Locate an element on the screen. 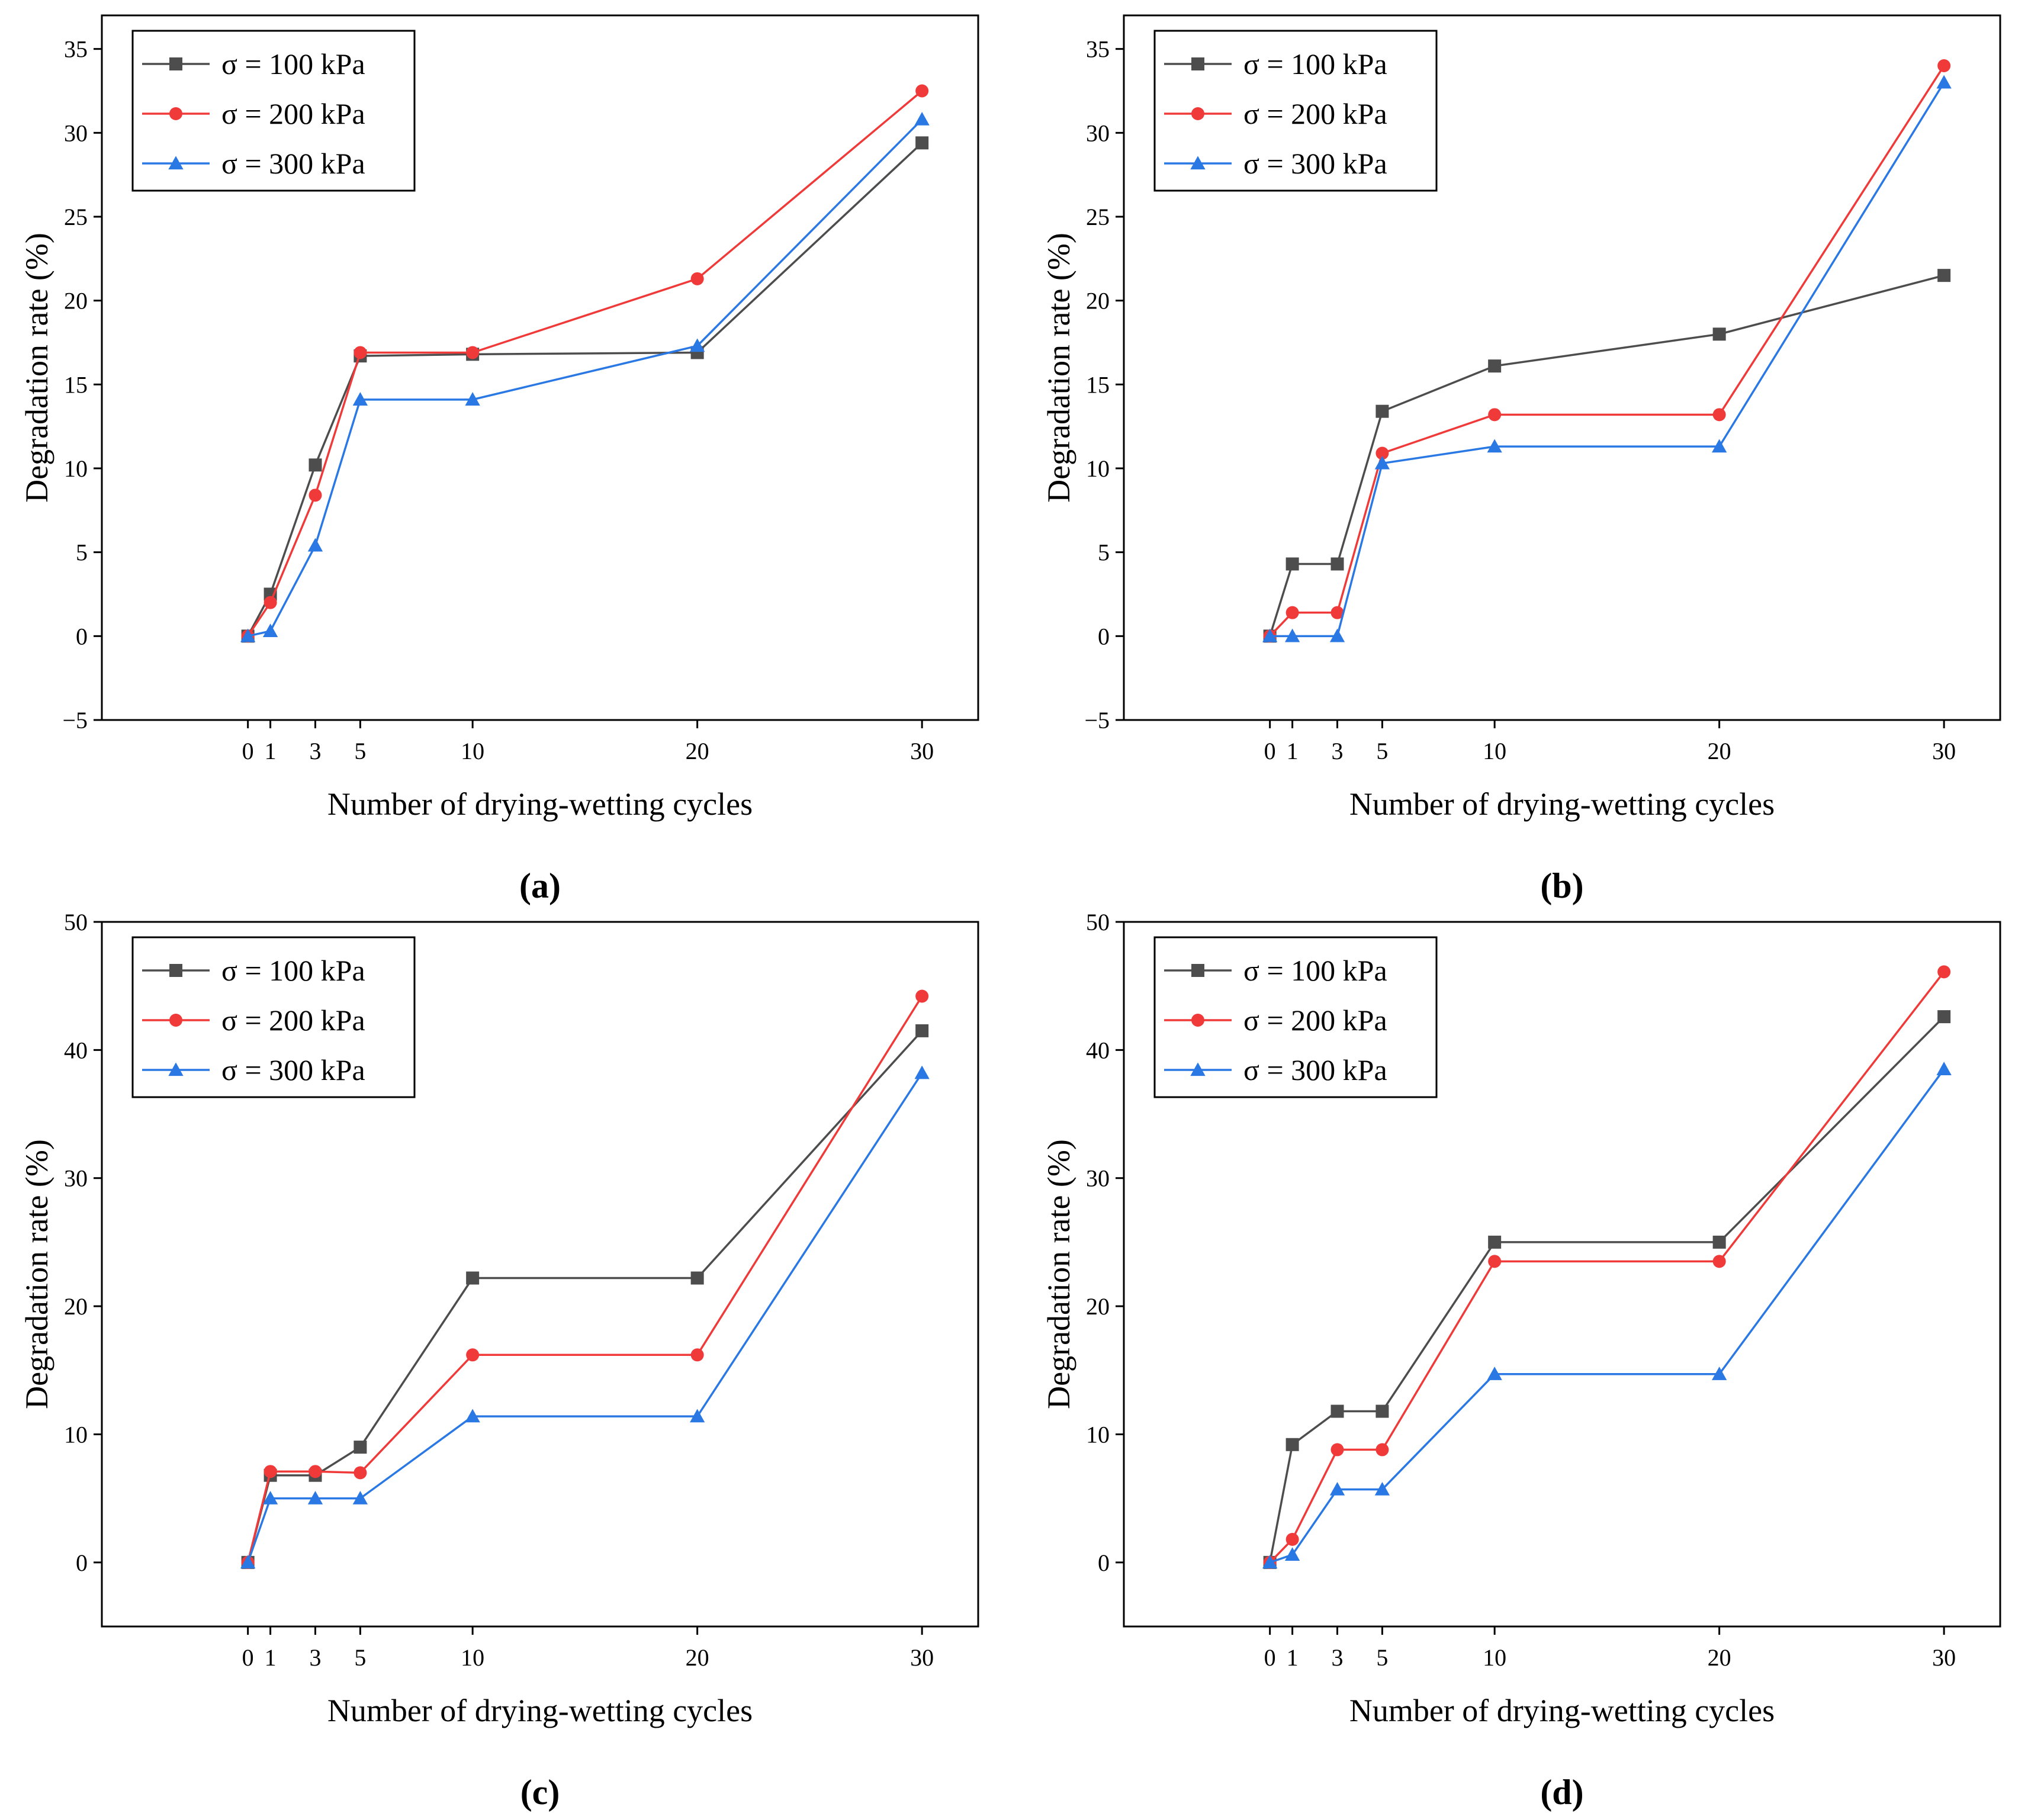  y-tick-label: 30 is located at coordinates (76, 133).